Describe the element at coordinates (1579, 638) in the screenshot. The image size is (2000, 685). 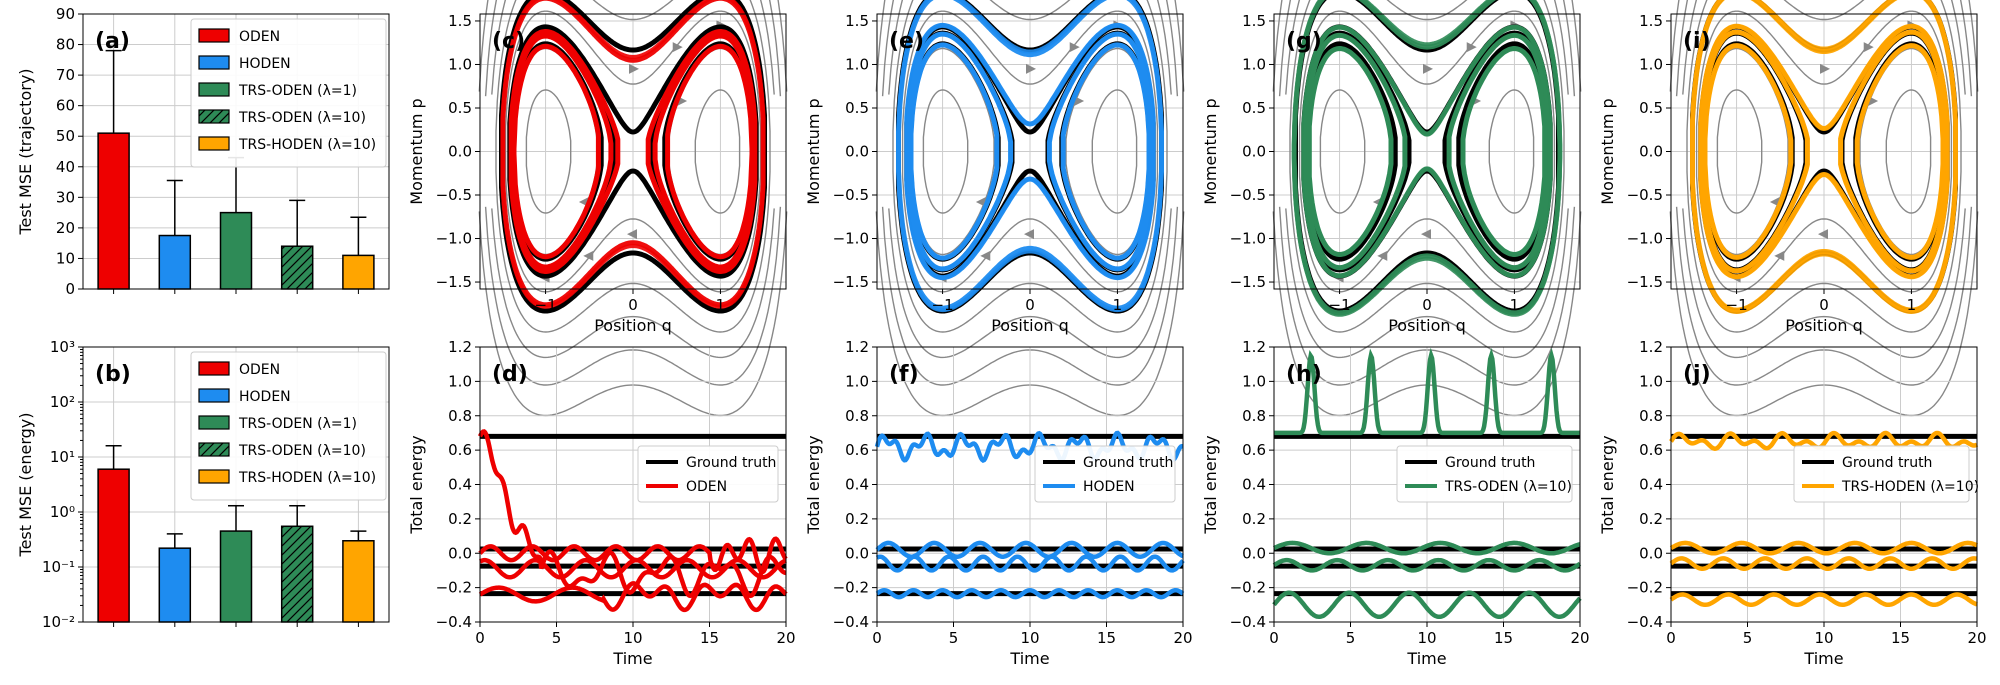
I see `x-tick-label: 20` at that location.